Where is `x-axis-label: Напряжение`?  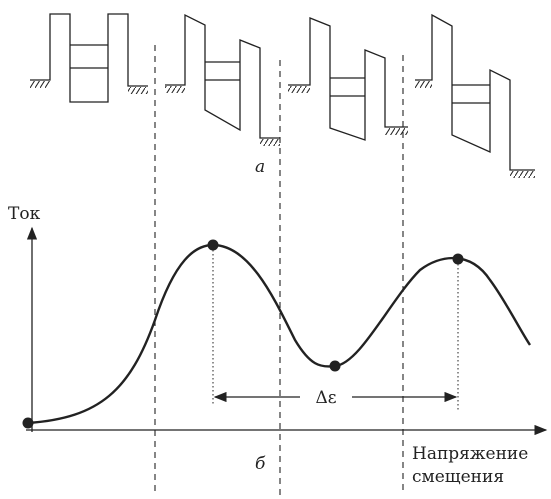 x-axis-label: Напряжение is located at coordinates (470, 454).